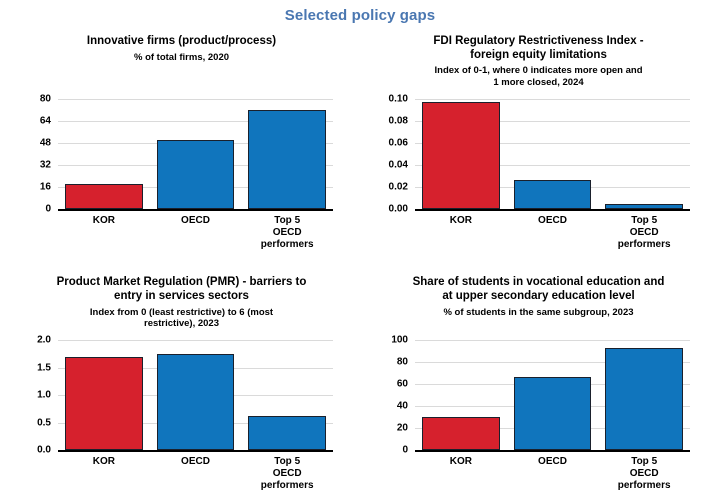 Image resolution: width=720 pixels, height=501 pixels. Describe the element at coordinates (360, 15) in the screenshot. I see `page-title: Selected policy gaps` at that location.